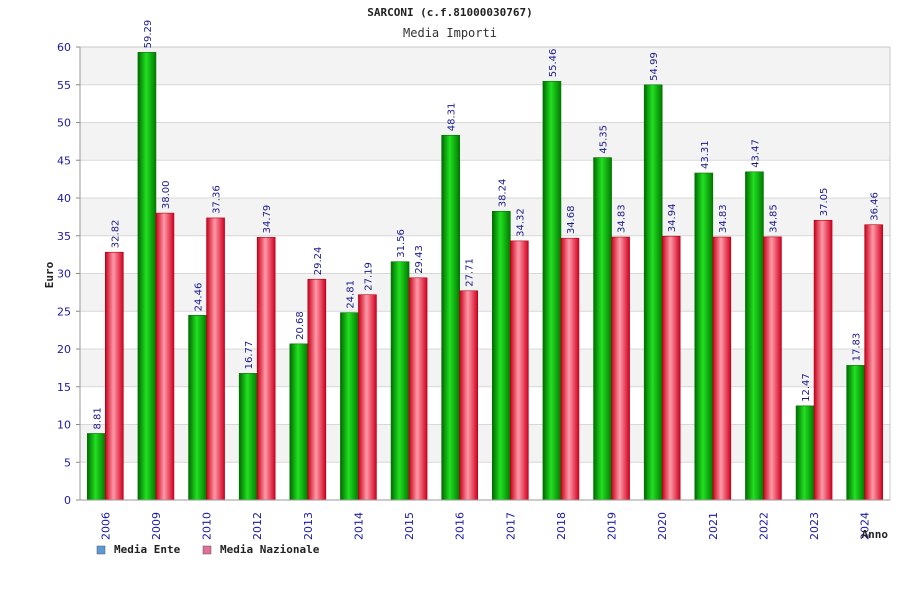 Image resolution: width=900 pixels, height=600 pixels. Describe the element at coordinates (824, 202) in the screenshot. I see `data-label: 37.05` at that location.